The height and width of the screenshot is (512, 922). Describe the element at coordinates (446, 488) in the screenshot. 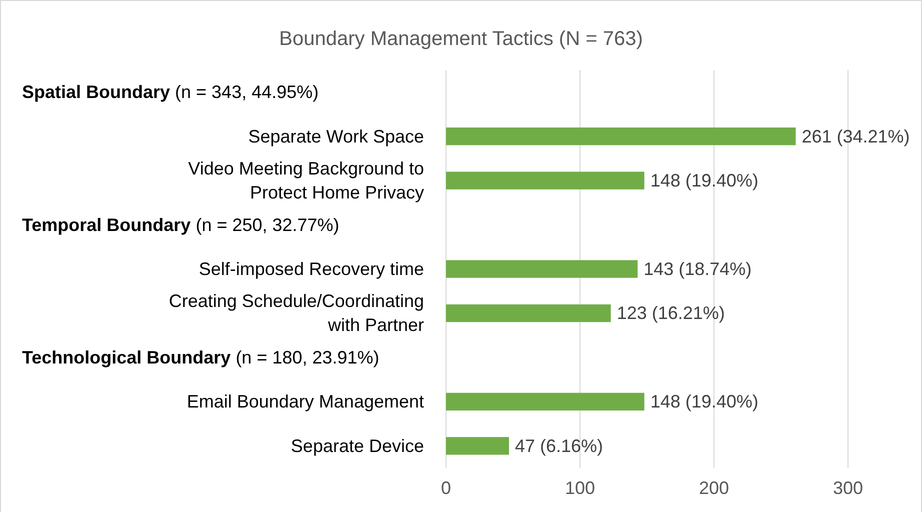

I see `x-tick-label: 0` at that location.